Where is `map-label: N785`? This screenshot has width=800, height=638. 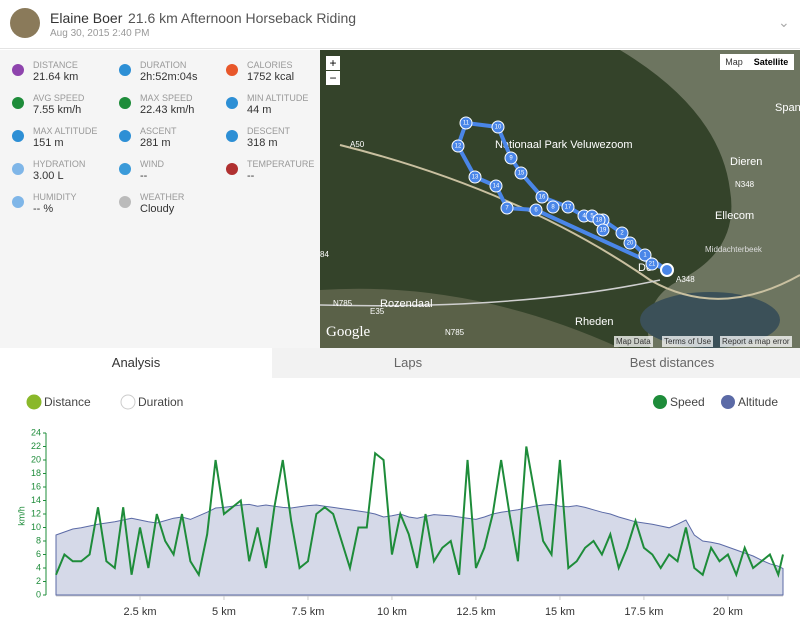 map-label: N785 is located at coordinates (343, 303).